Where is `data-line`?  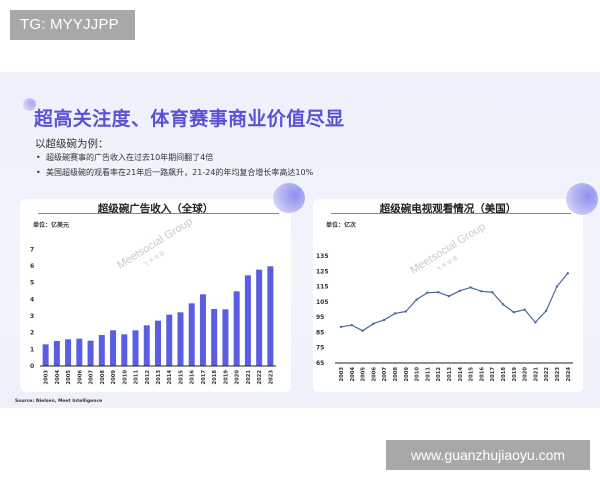 data-line is located at coordinates (454, 302).